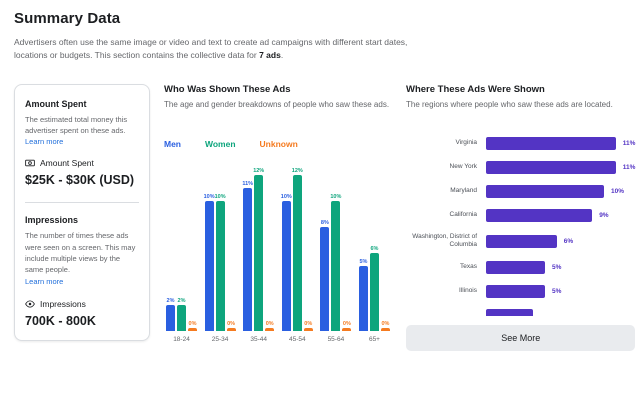 This screenshot has height=400, width=640. What do you see at coordinates (227, 89) in the screenshot?
I see `demographics-heading: Who Was Shown These Ads` at bounding box center [227, 89].